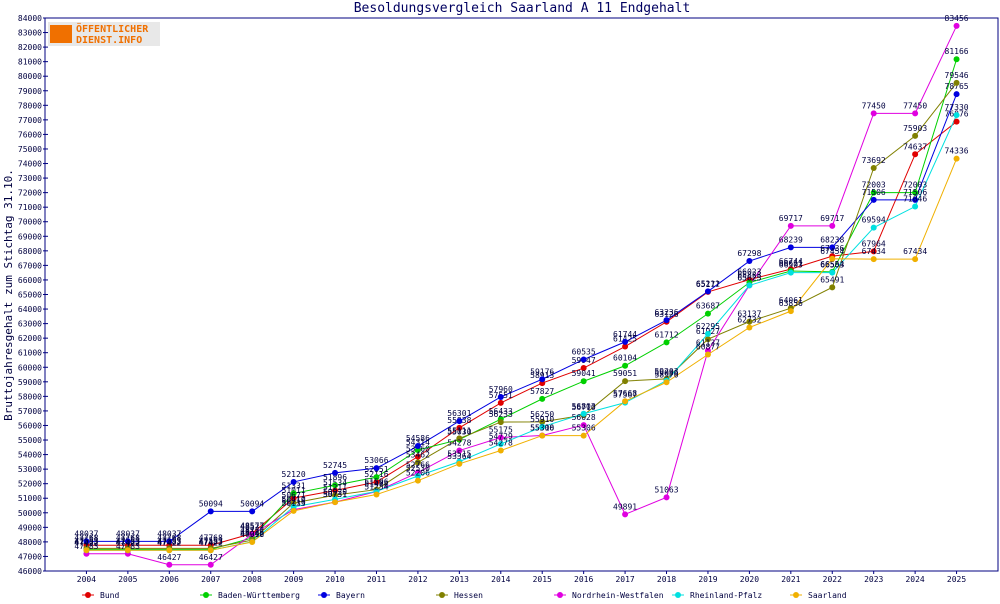 The height and width of the screenshot is (604, 1000). Describe the element at coordinates (584, 406) in the screenshot. I see `data-label: 56803` at that location.